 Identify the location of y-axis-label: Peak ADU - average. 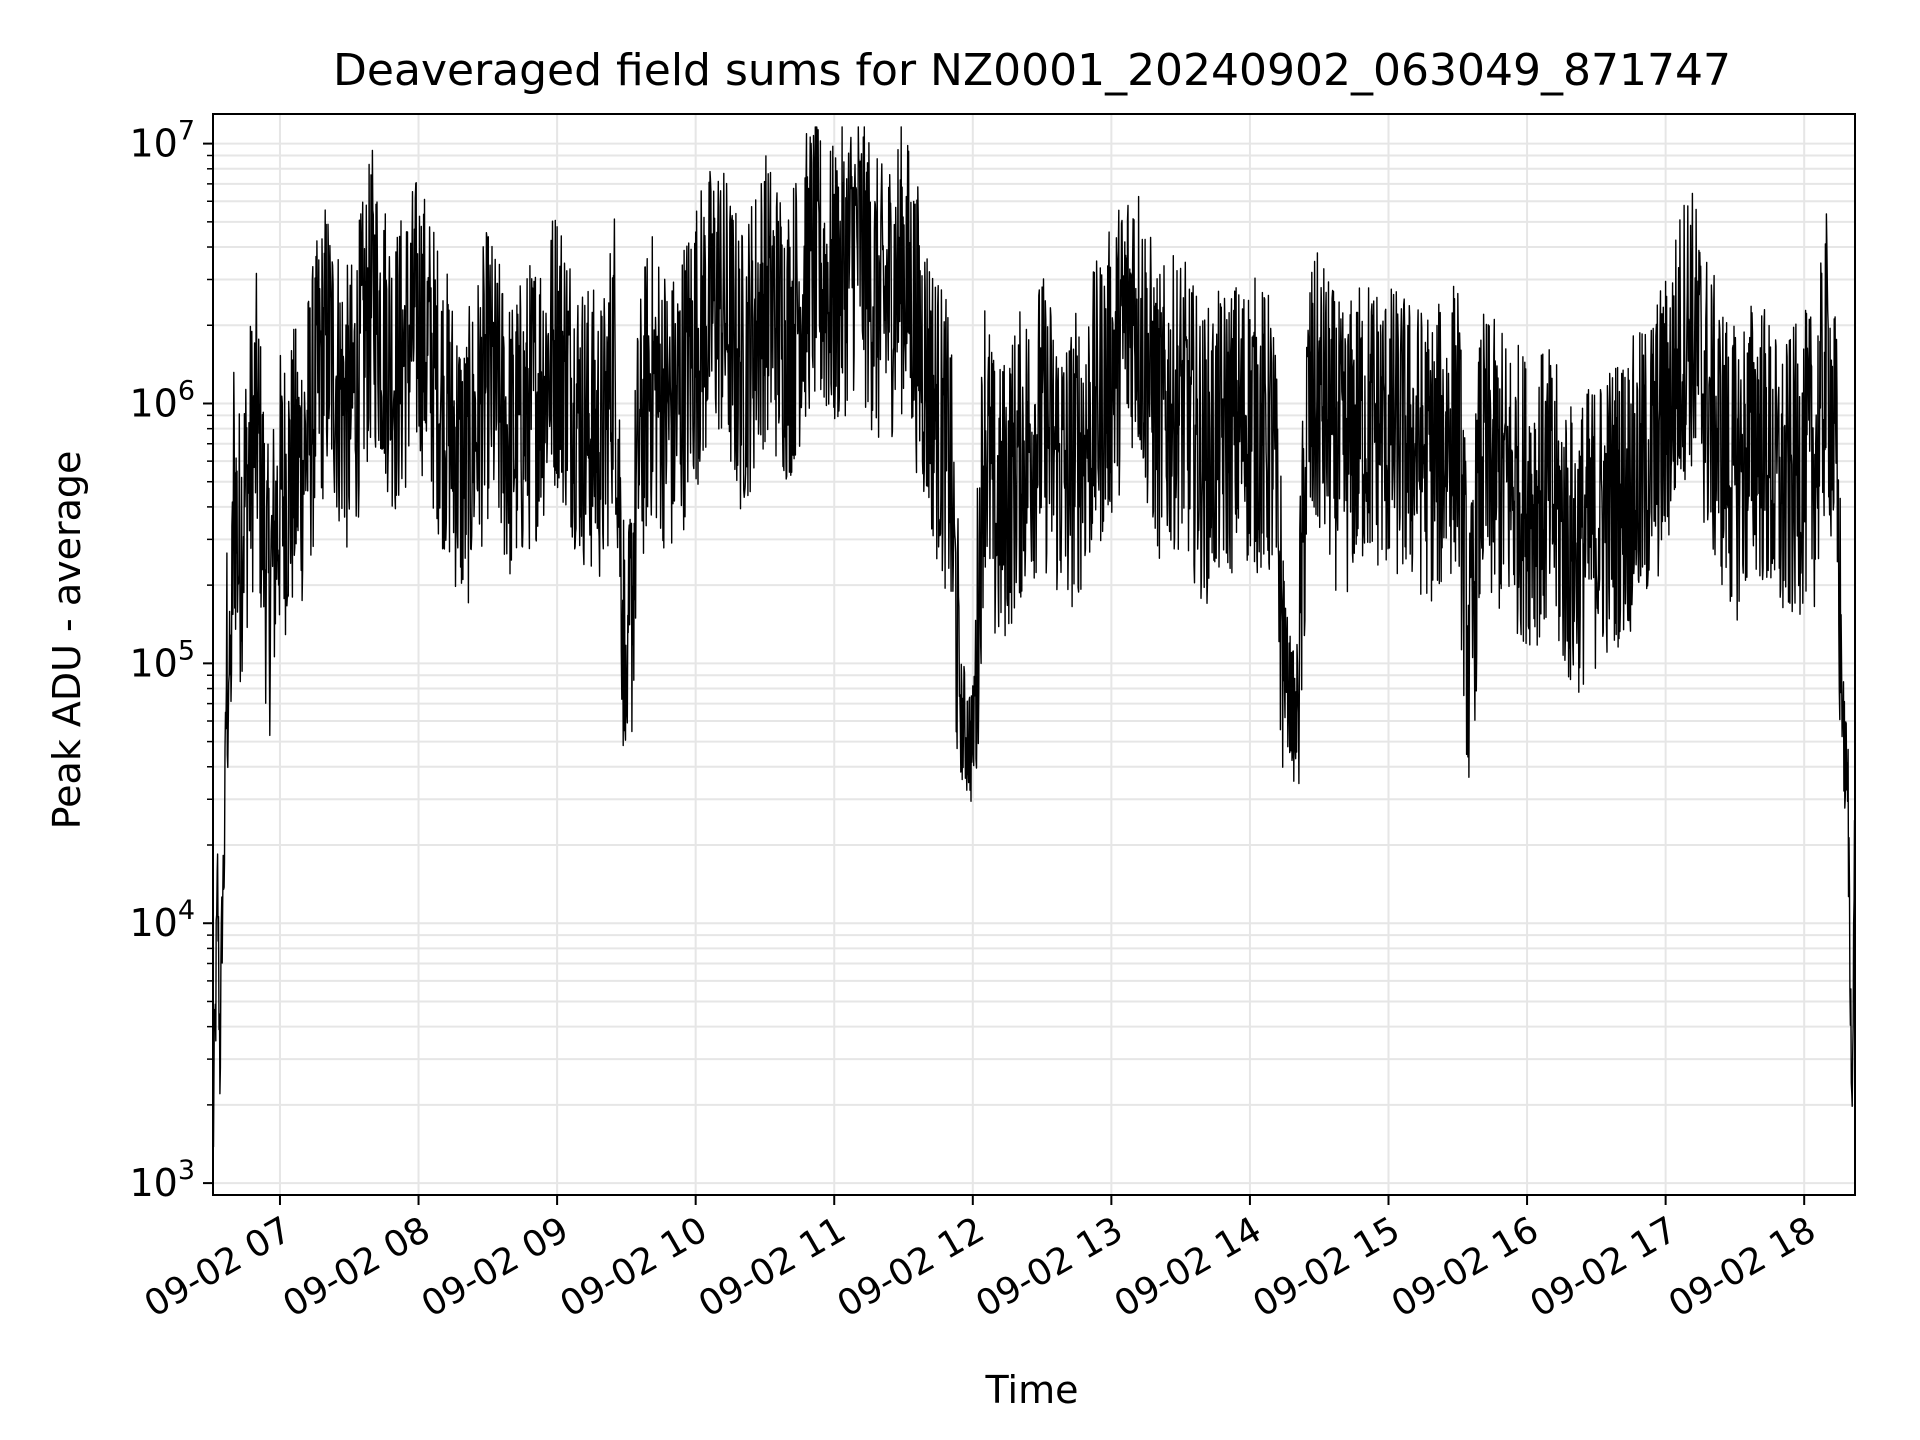
(67, 640).